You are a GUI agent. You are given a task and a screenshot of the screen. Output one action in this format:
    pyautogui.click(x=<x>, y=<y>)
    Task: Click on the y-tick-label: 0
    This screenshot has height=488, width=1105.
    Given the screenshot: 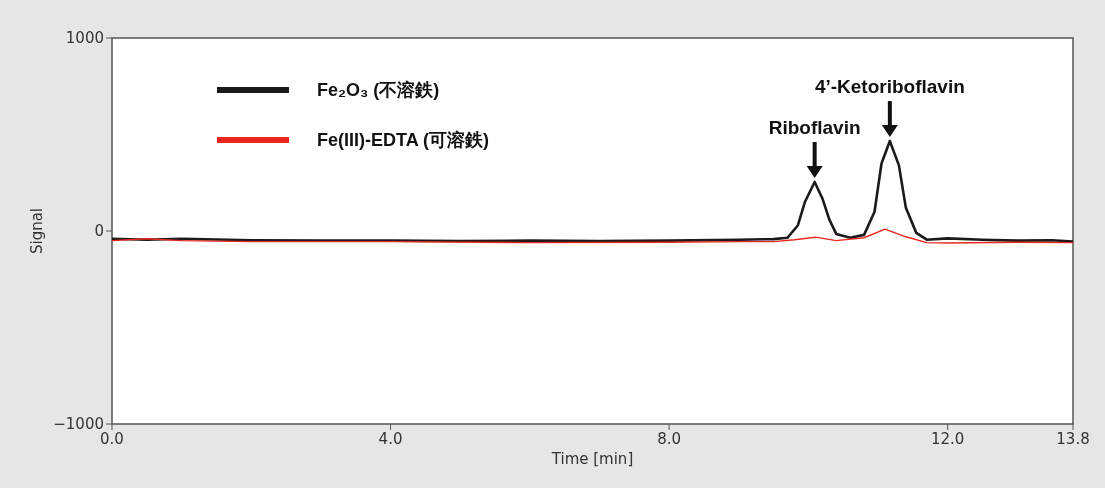 What is the action you would take?
    pyautogui.click(x=99, y=231)
    